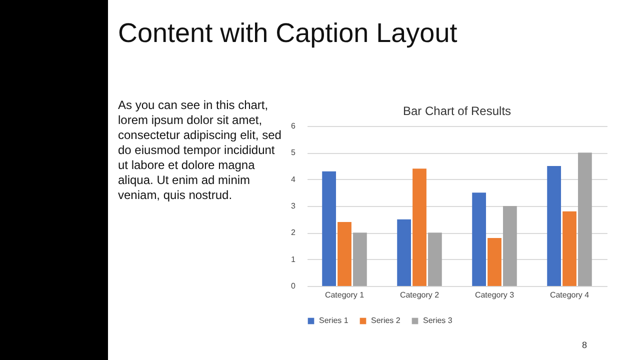  What do you see at coordinates (494, 295) in the screenshot?
I see `x-tick-label: Category 3` at bounding box center [494, 295].